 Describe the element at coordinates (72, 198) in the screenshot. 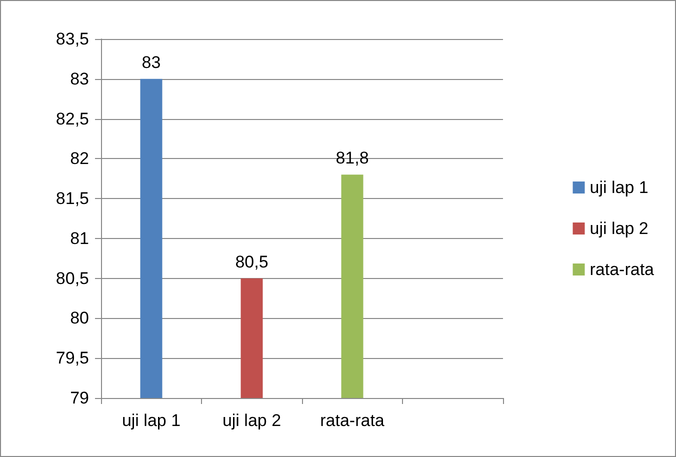

I see `y-tick-label: 81,5` at that location.